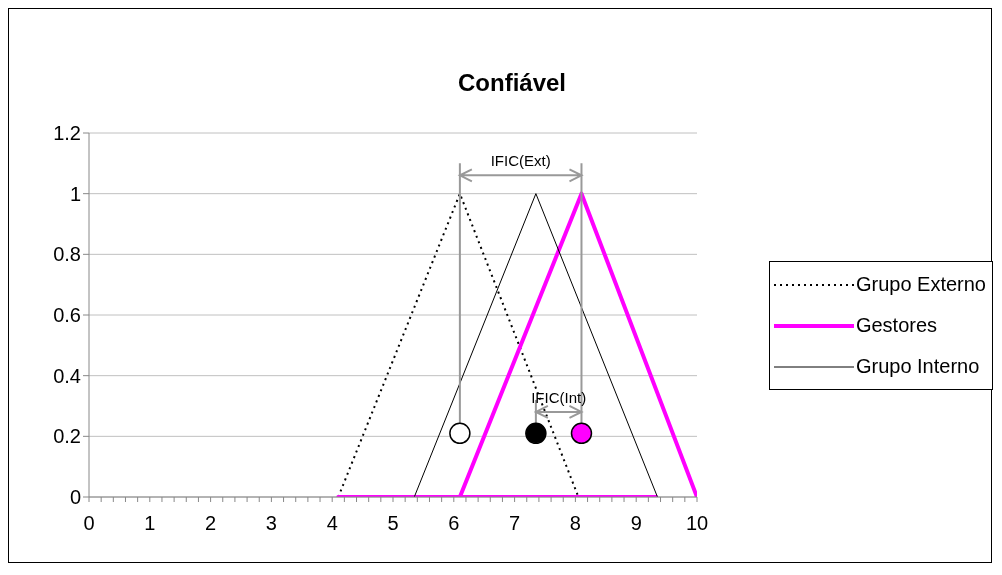  I want to click on y-tick-label: 0.6, so click(67, 315).